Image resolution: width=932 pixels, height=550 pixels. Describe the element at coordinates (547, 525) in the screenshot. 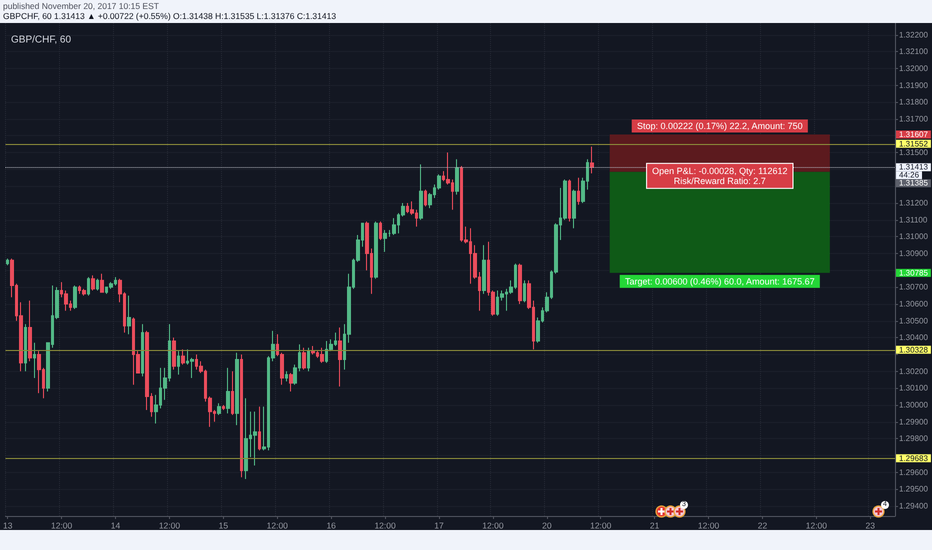

I see `x-tick-label: 20` at that location.